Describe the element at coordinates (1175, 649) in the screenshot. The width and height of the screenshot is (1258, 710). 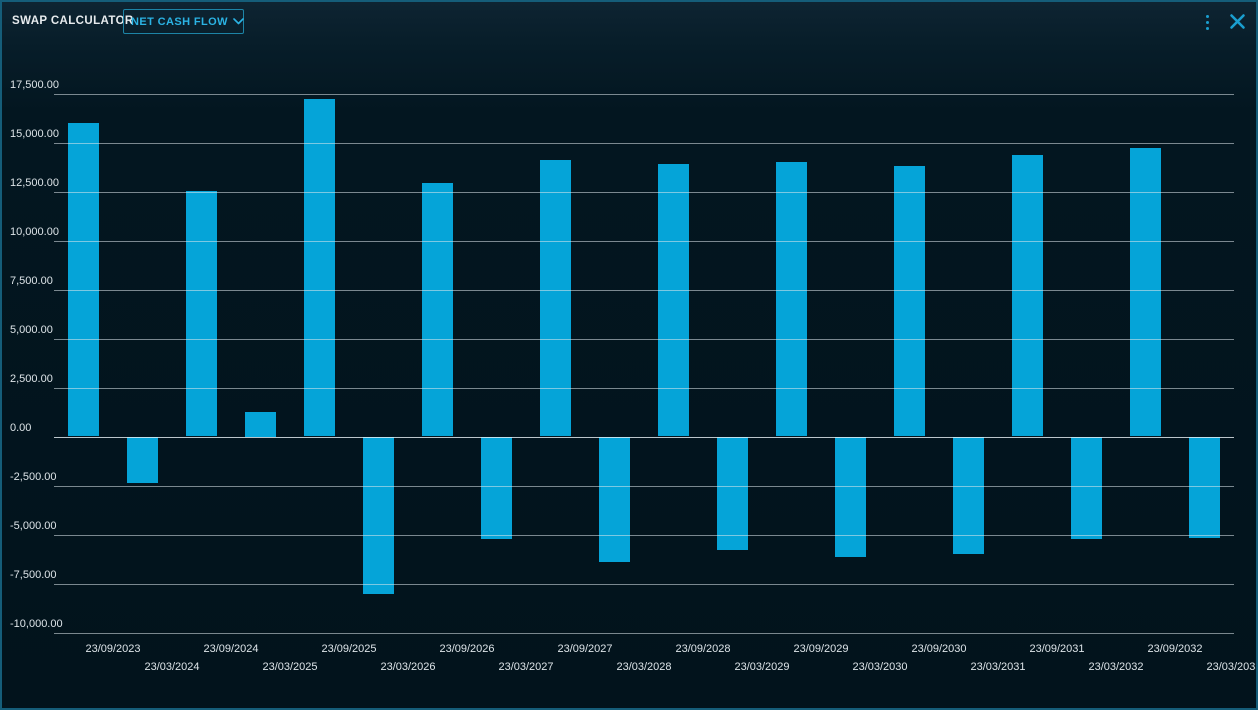
I see `x-axis-label: 23/09/2032` at that location.